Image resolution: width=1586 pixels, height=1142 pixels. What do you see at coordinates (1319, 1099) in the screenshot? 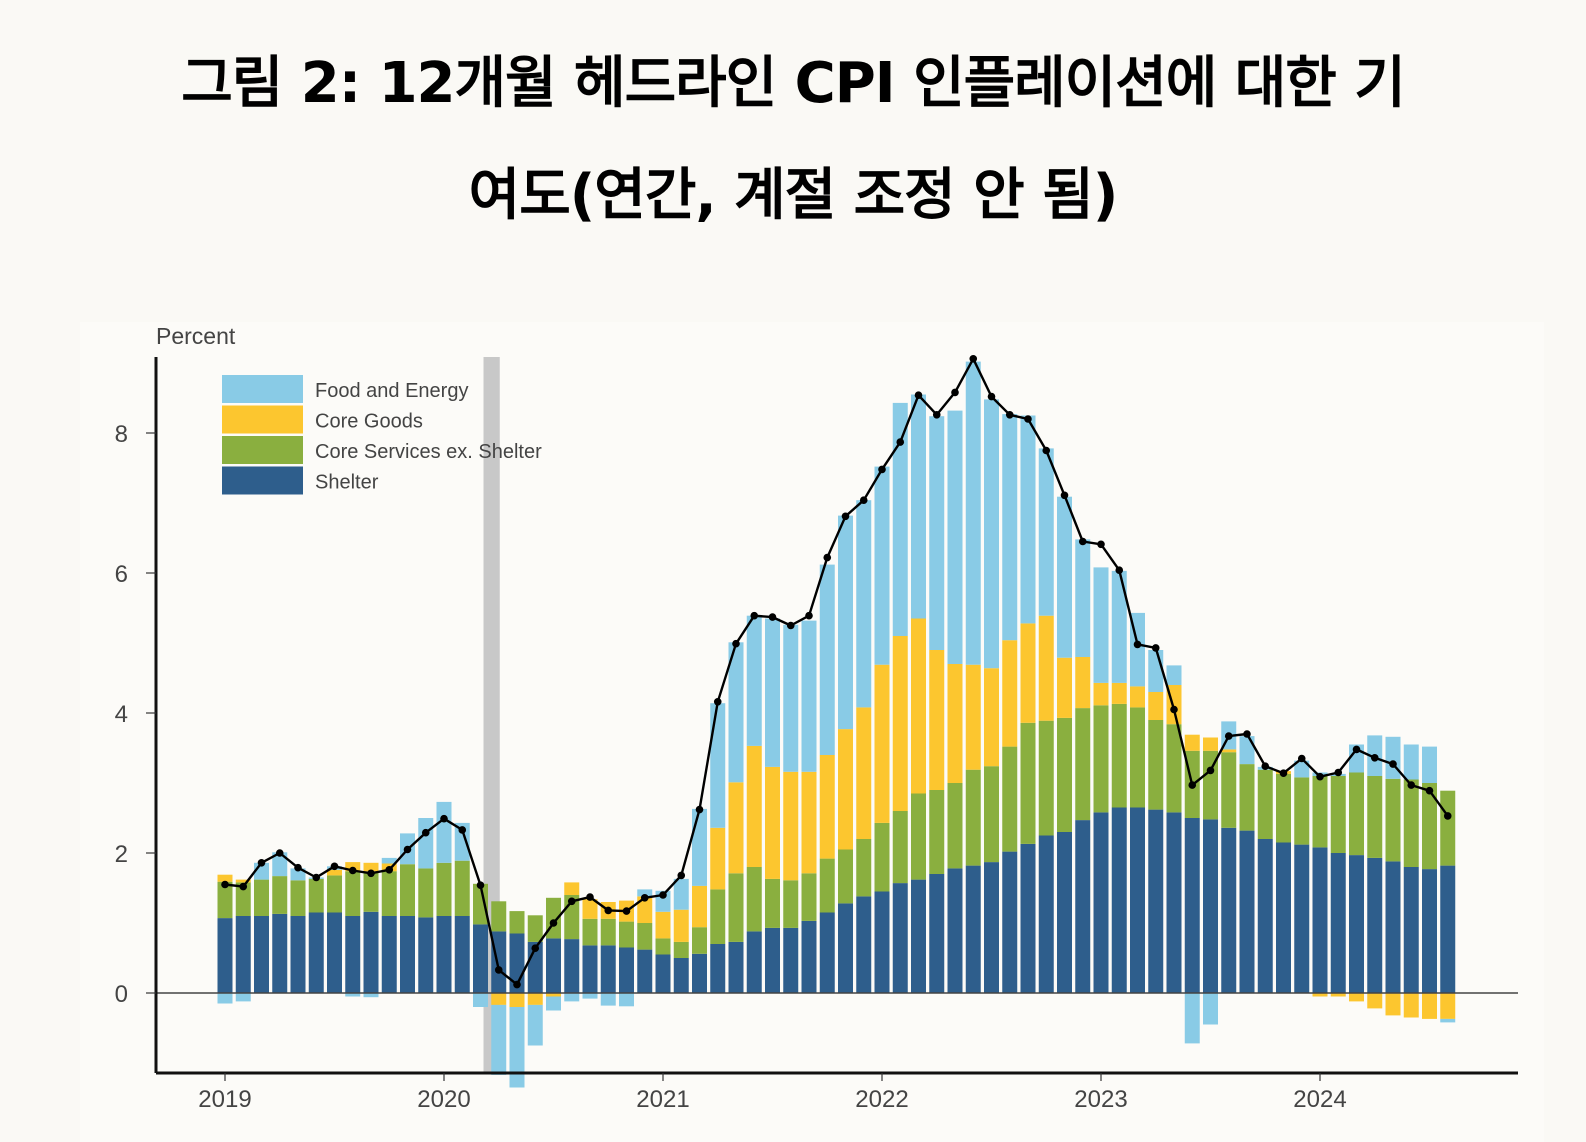
I see `x-tick-label: 2024` at bounding box center [1319, 1099].